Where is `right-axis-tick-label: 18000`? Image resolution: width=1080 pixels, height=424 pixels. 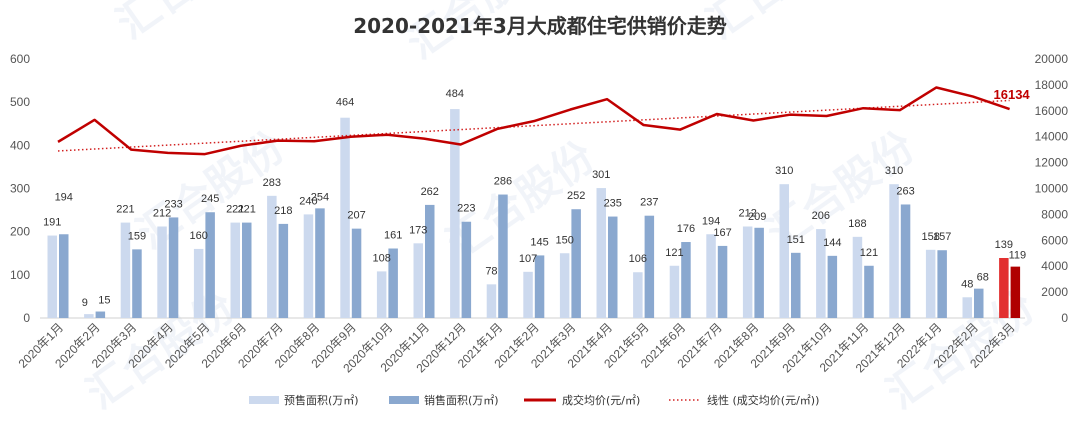
right-axis-tick-label: 18000 is located at coordinates (1052, 85).